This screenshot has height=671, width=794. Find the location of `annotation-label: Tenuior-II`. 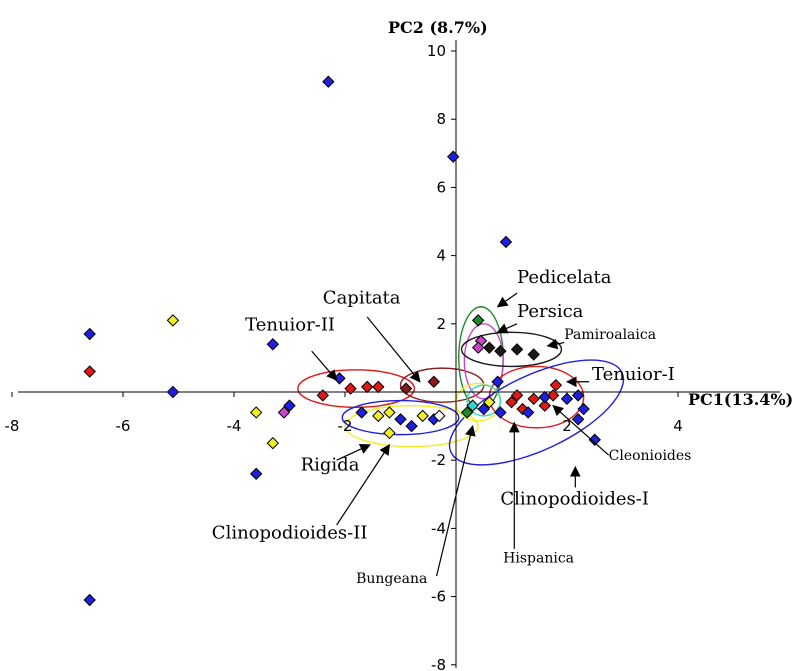

annotation-label: Tenuior-II is located at coordinates (290, 325).